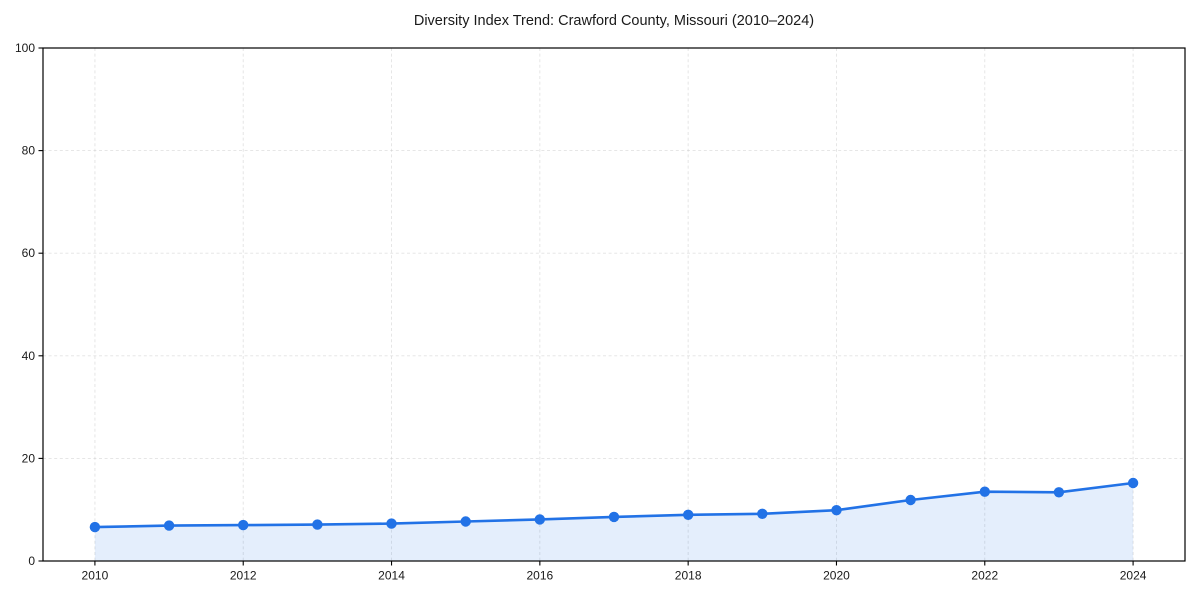 The width and height of the screenshot is (1200, 600). I want to click on y-tick-label: 40, so click(29, 356).